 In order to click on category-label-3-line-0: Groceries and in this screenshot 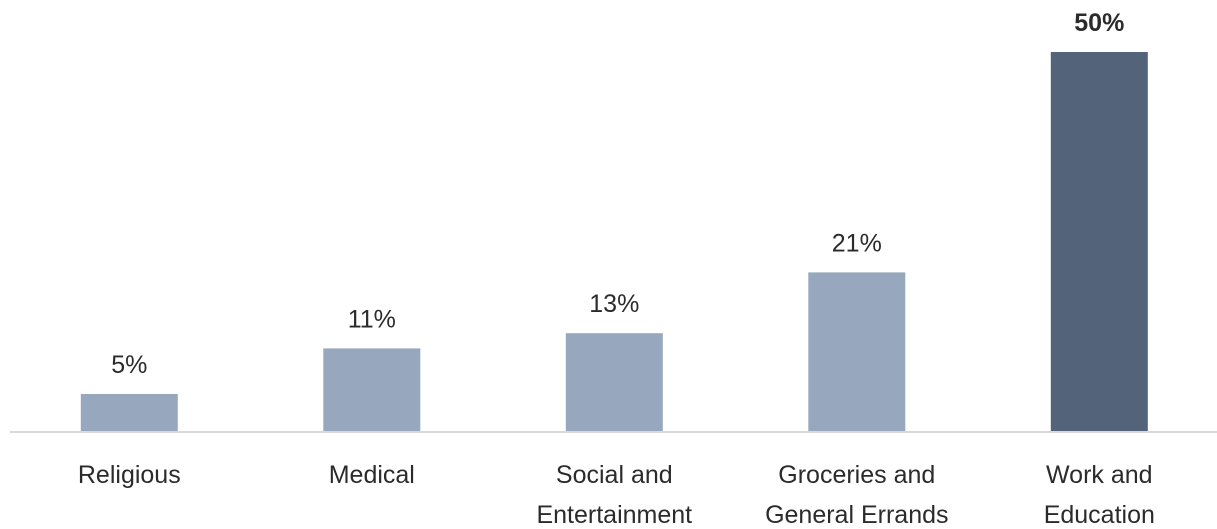, I will do `click(856, 475)`.